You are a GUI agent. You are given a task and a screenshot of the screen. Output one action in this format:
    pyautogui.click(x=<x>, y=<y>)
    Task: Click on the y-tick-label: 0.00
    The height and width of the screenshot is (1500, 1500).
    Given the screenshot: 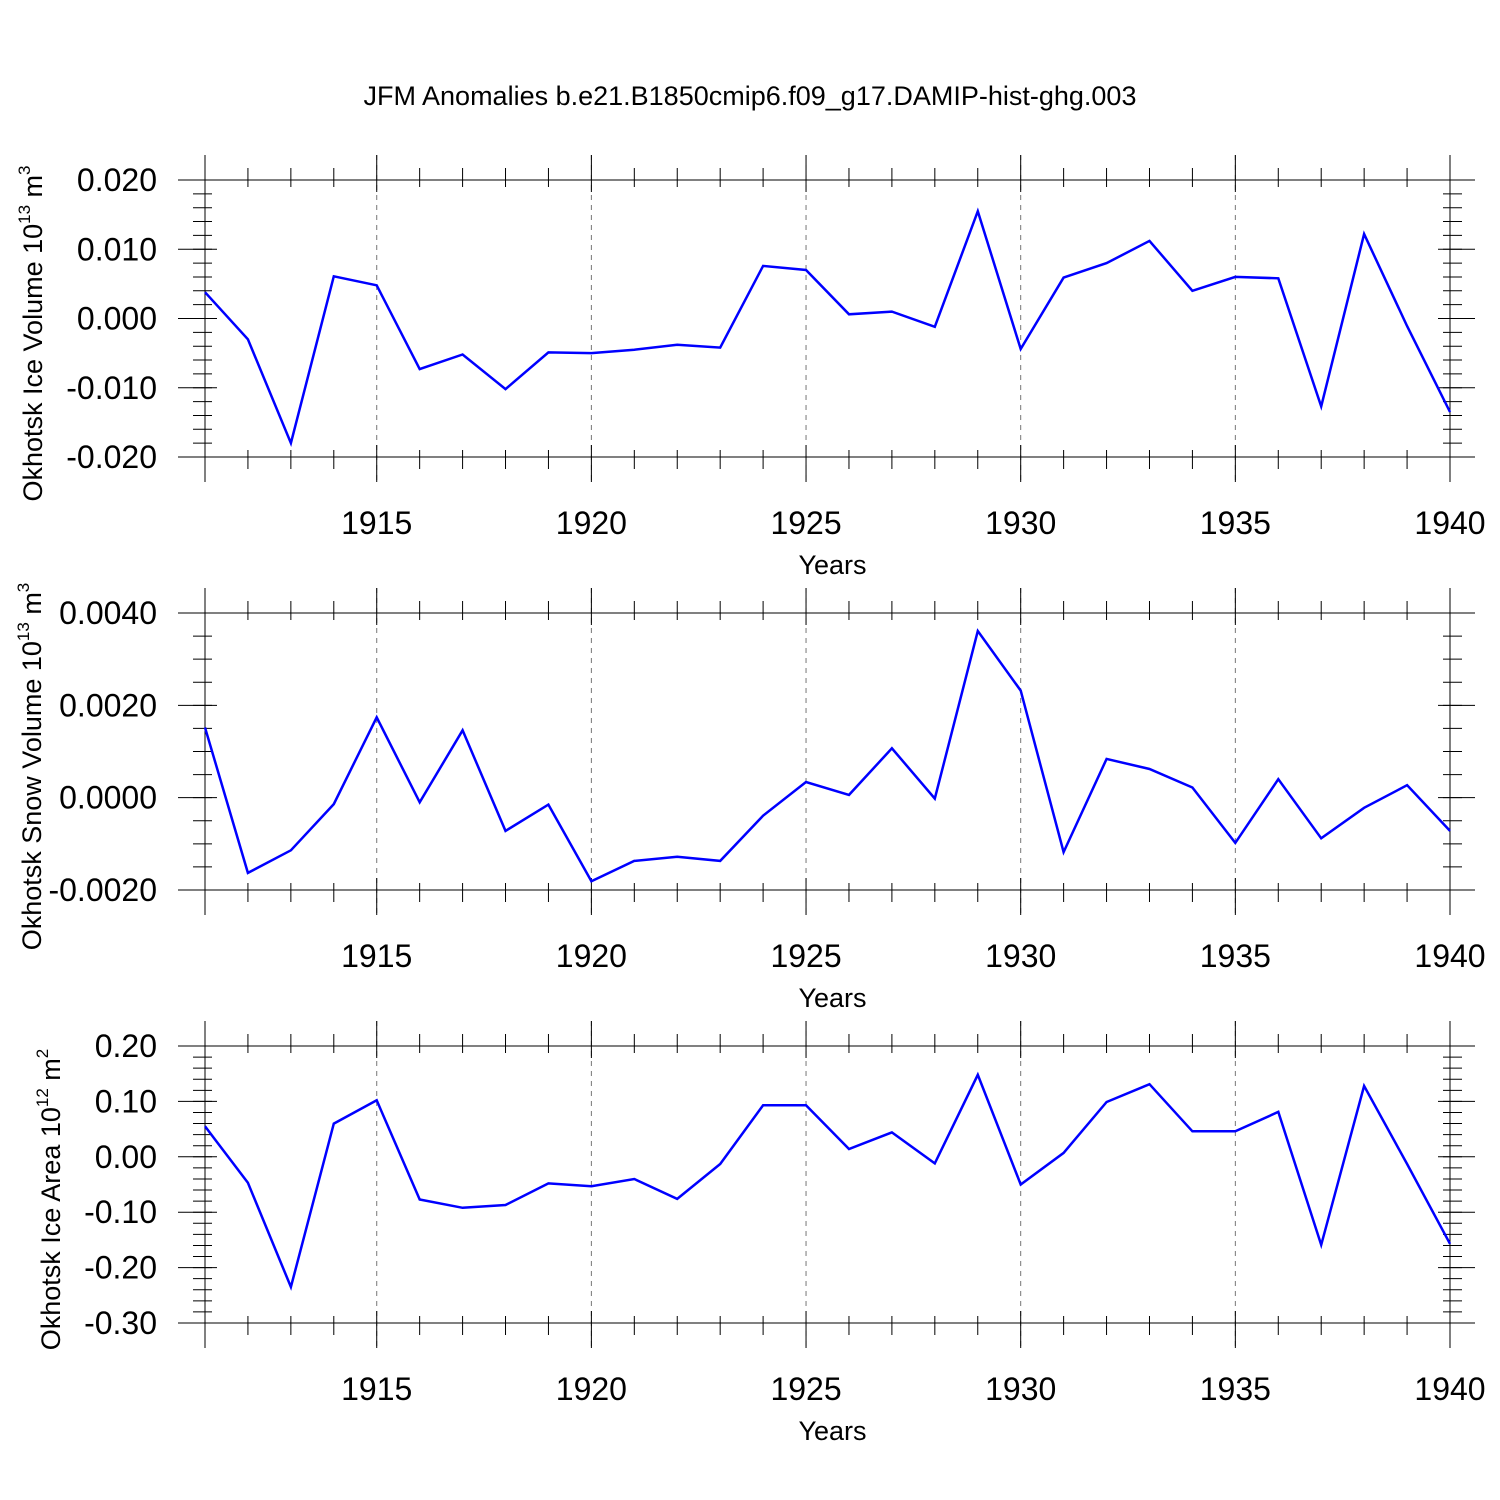 What is the action you would take?
    pyautogui.click(x=126, y=1157)
    